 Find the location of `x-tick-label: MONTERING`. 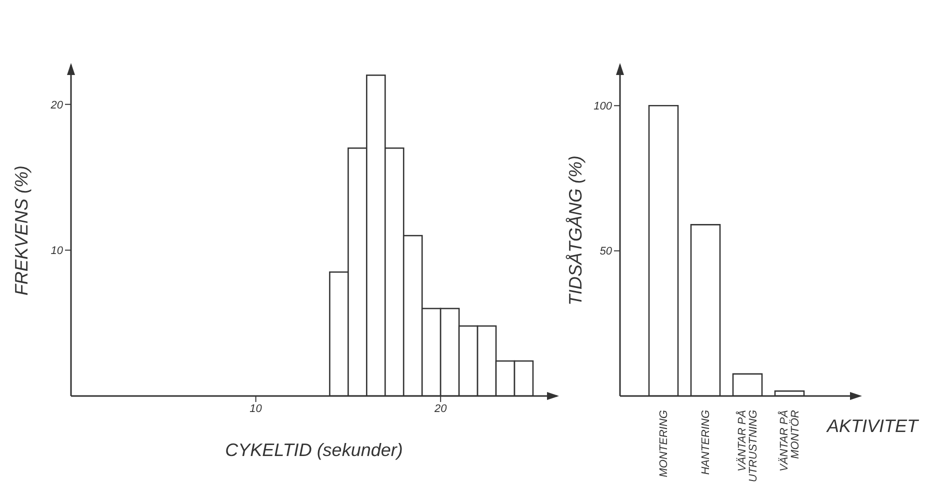

x-tick-label: MONTERING is located at coordinates (664, 444).